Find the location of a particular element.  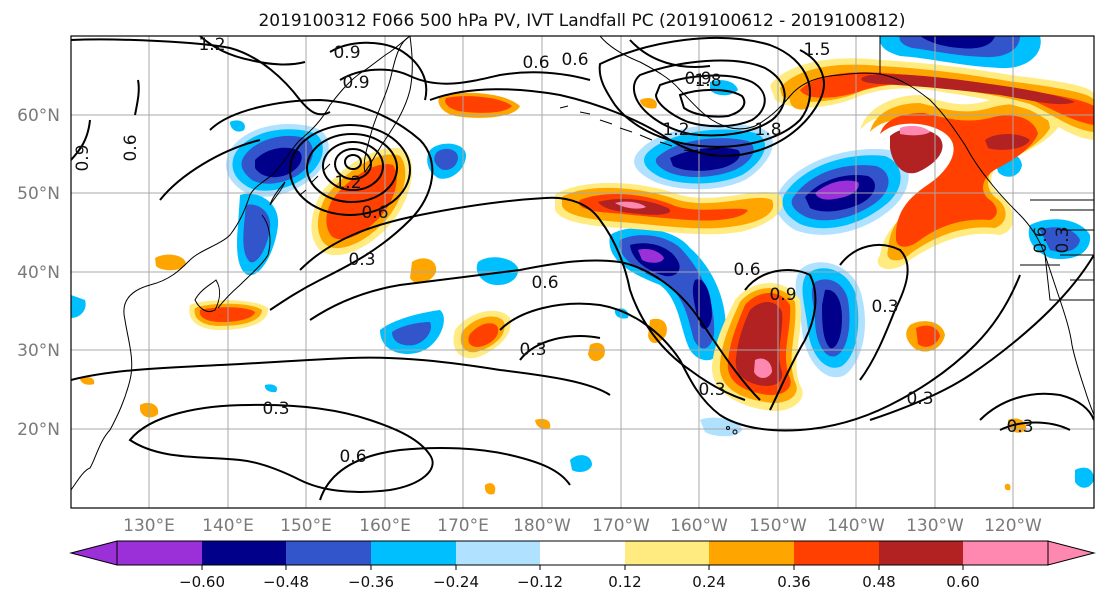

lat-label: 20°N is located at coordinates (38, 430).